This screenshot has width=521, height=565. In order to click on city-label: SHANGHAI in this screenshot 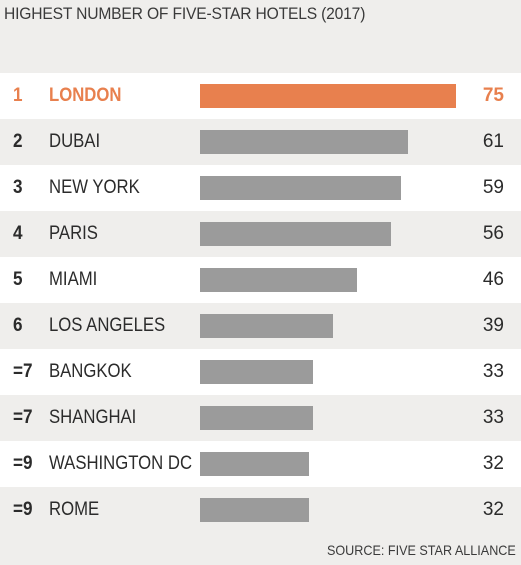, I will do `click(93, 417)`.